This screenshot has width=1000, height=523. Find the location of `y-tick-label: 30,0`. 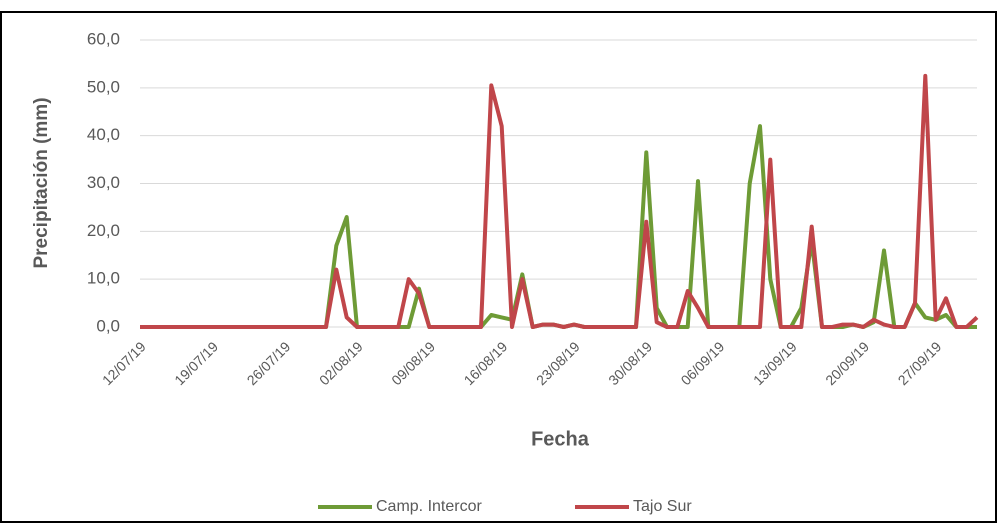

y-tick-label: 30,0 is located at coordinates (103, 182).